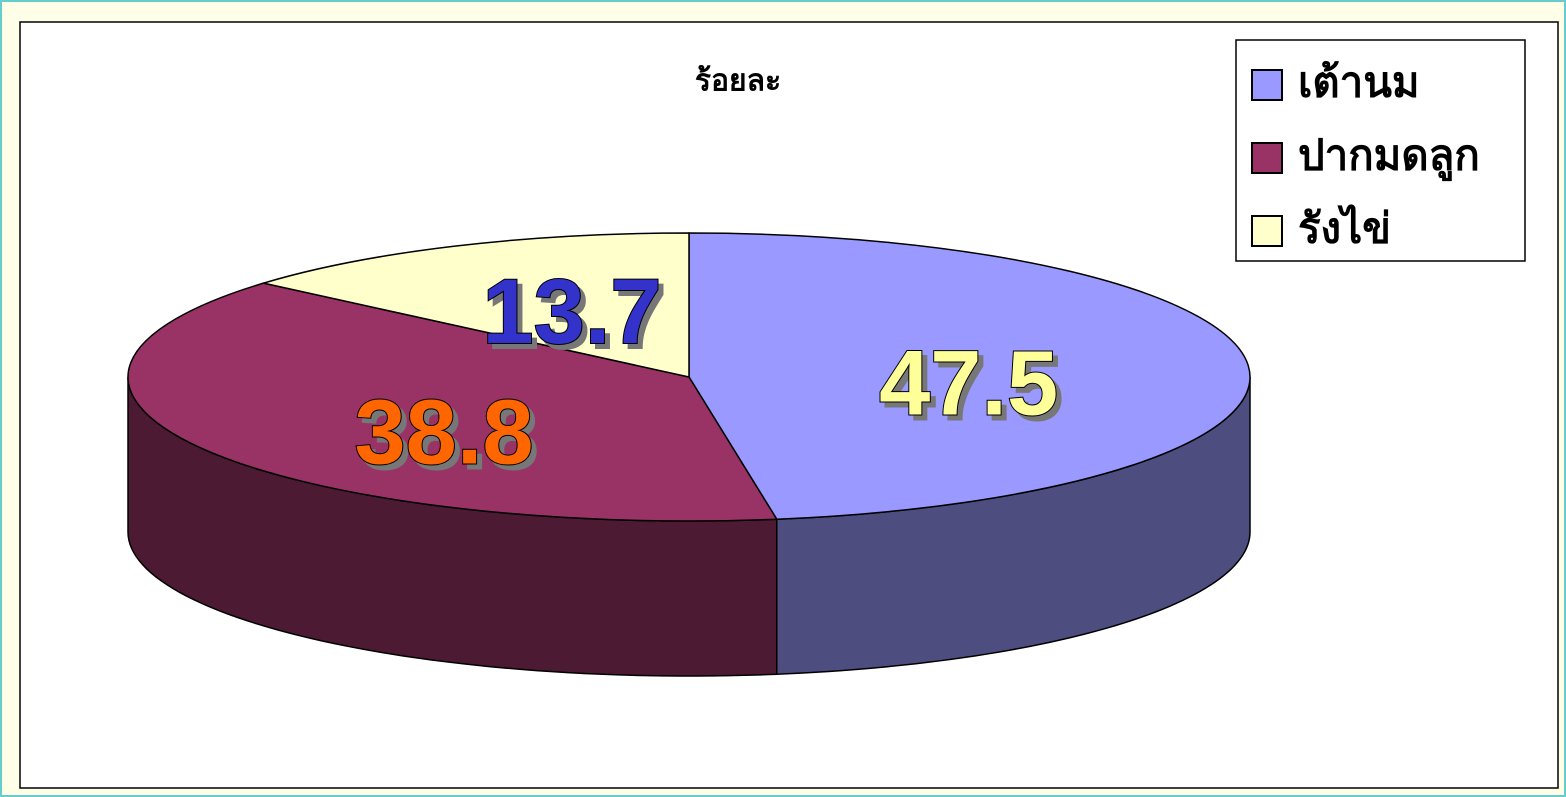 Image resolution: width=1566 pixels, height=797 pixels. I want to click on legend-label: เต้านม, so click(1359, 82).